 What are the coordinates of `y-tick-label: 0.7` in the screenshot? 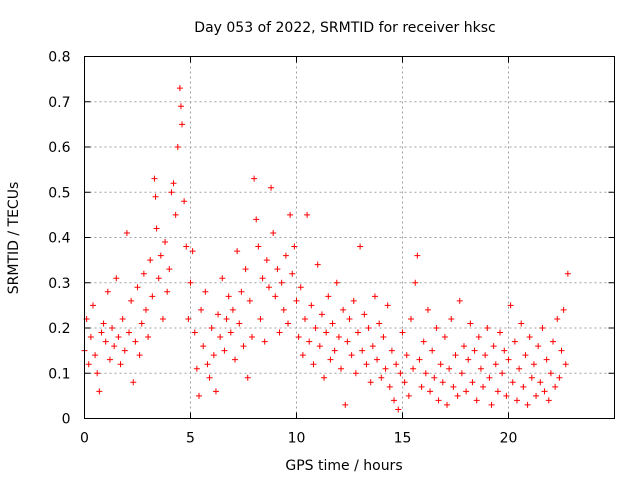 It's located at (59, 103).